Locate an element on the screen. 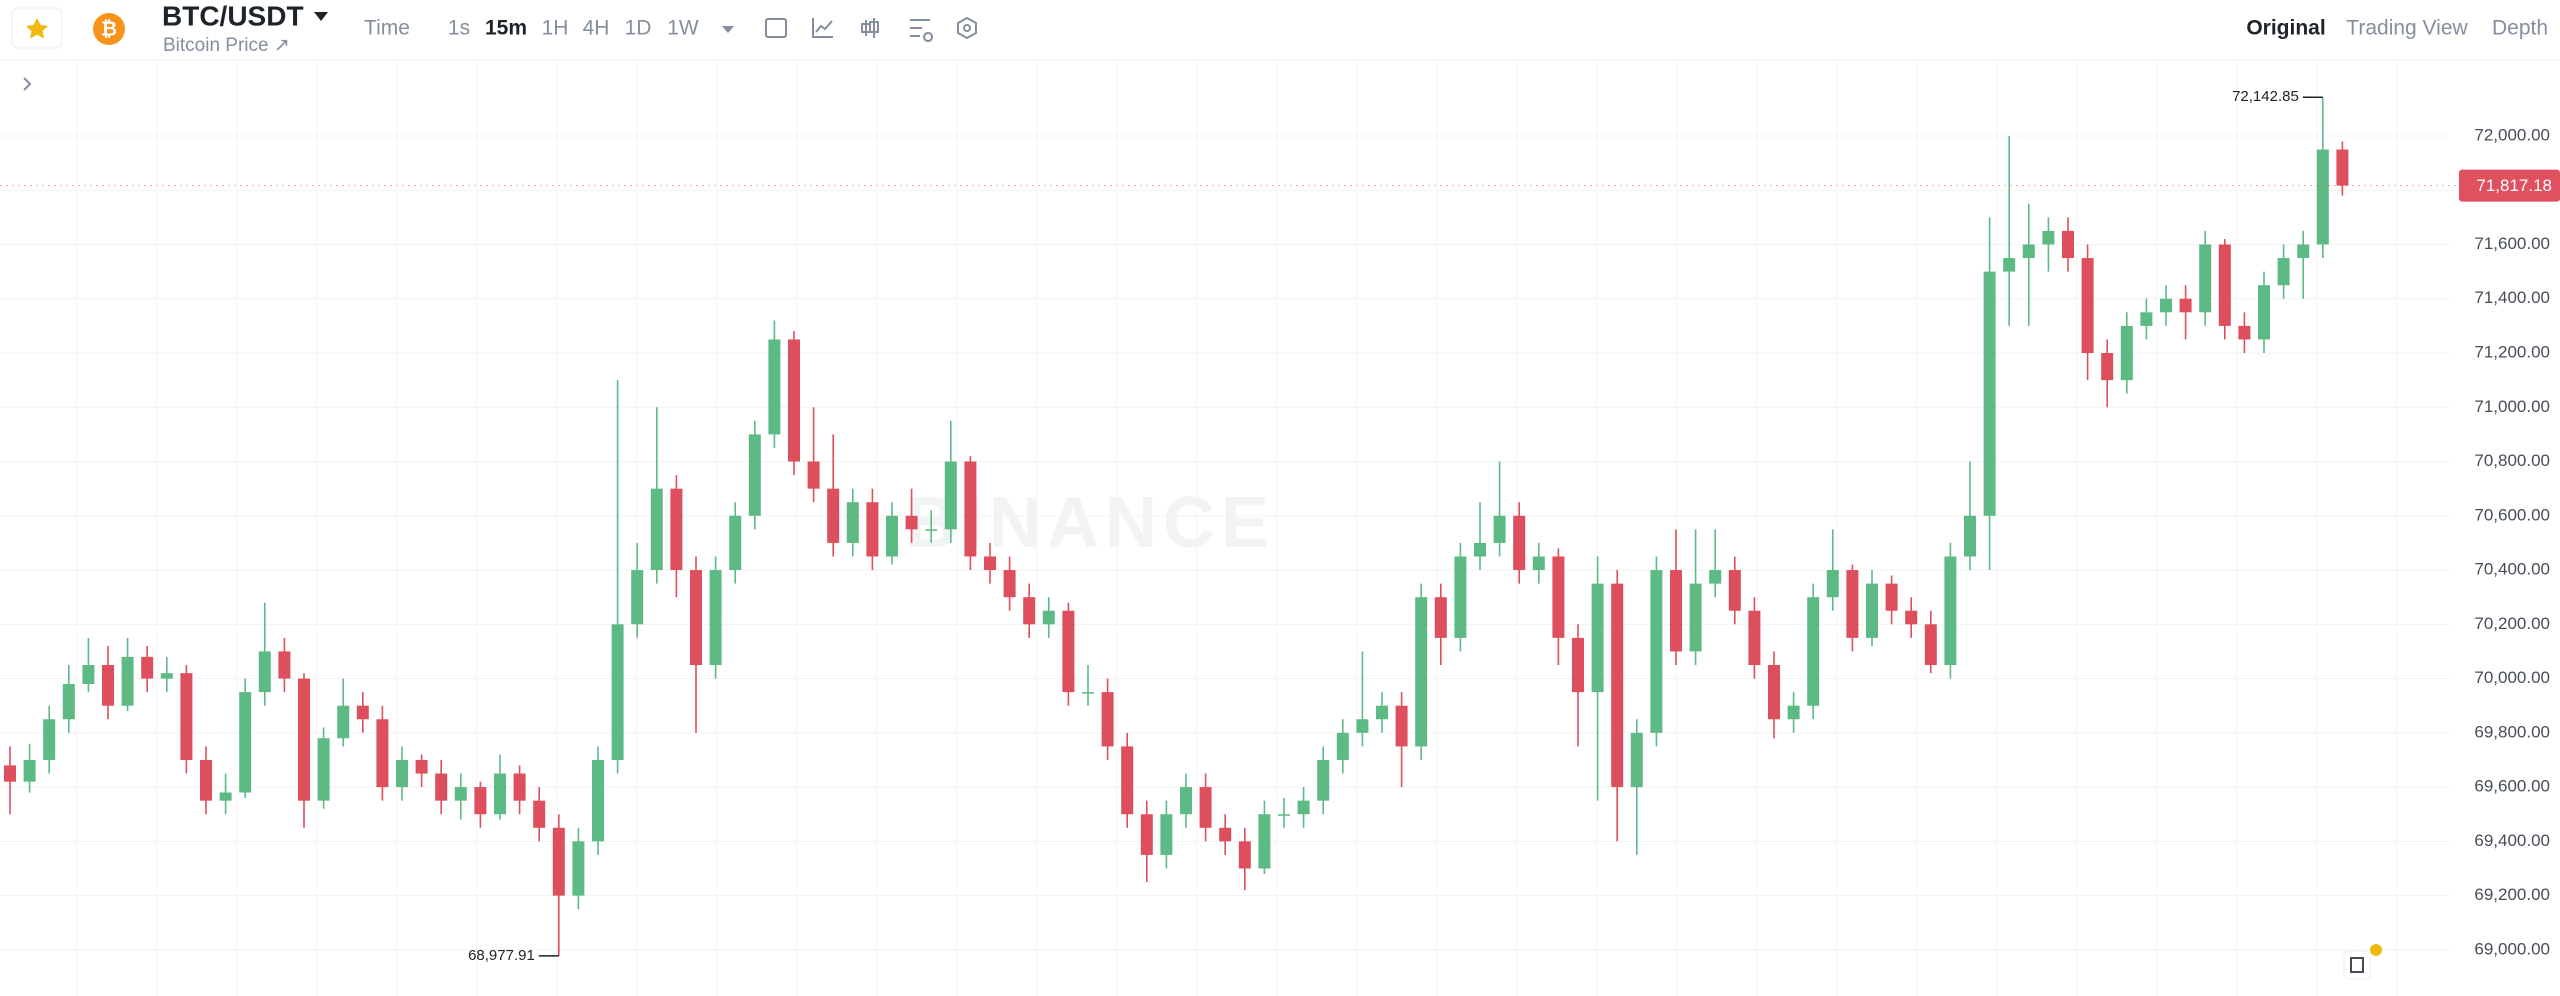  y-tick-label: 70,000.00 is located at coordinates (2512, 677).